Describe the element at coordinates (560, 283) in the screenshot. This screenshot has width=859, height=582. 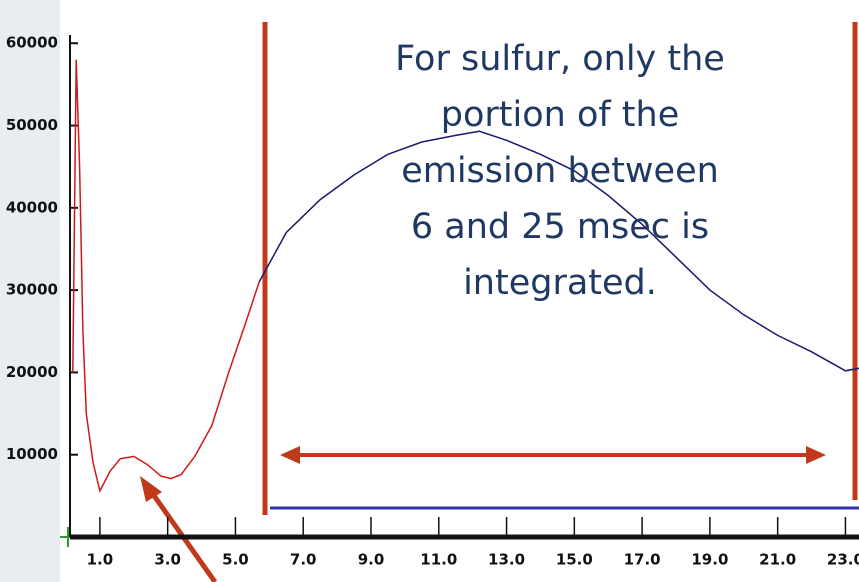
I see `annotation-text: integrated.` at that location.